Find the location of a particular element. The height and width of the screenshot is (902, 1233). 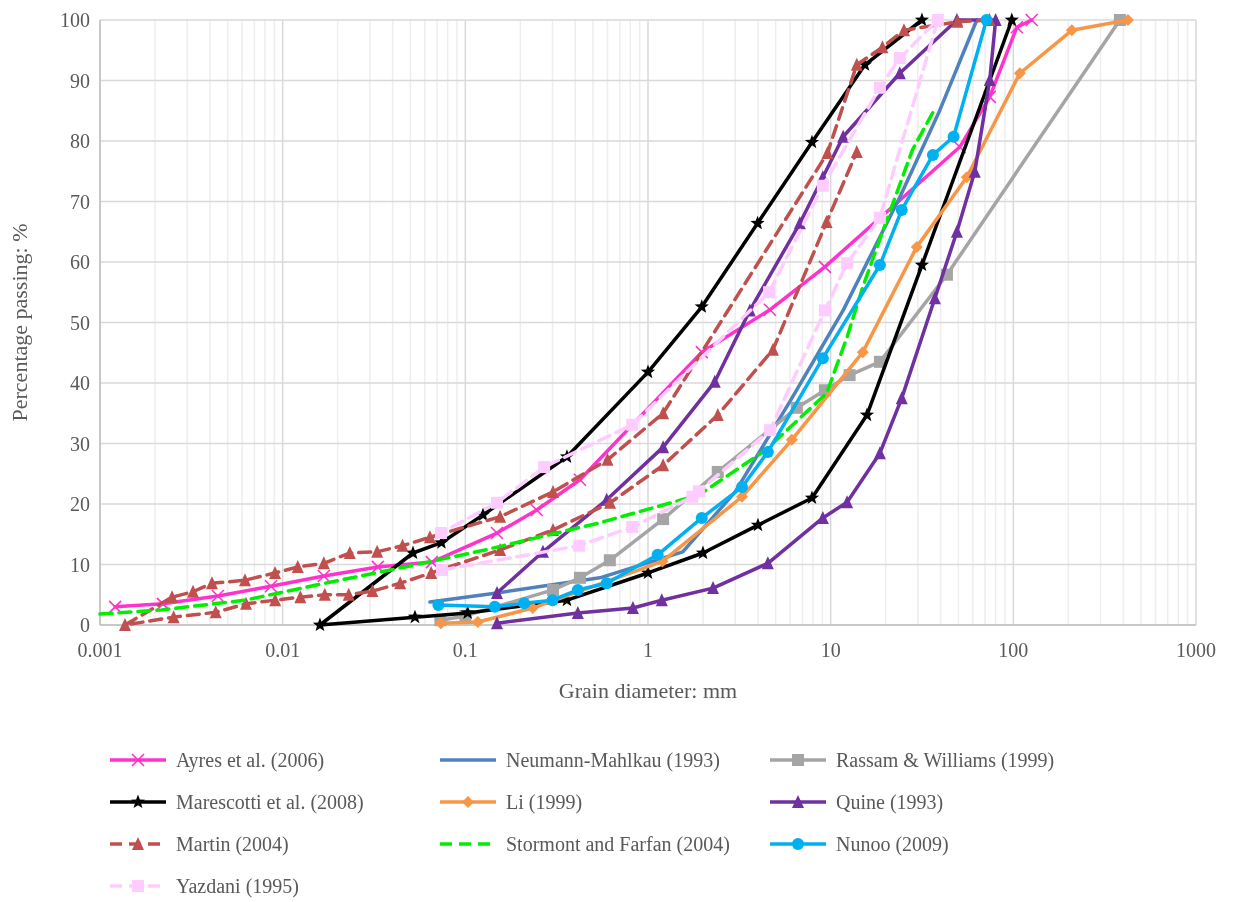

x-tick-label: 10 is located at coordinates (830, 650).